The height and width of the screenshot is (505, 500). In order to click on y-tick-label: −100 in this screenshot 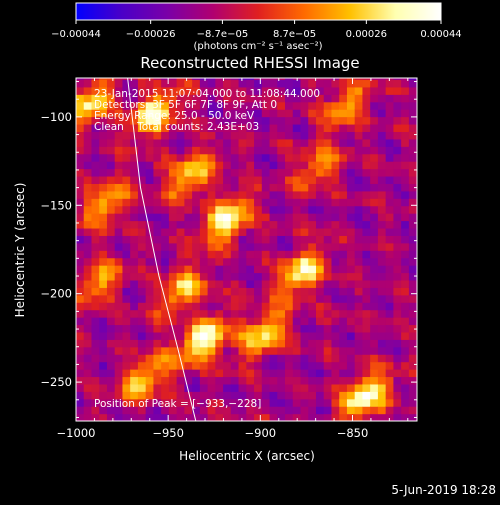, I will do `click(56, 117)`.